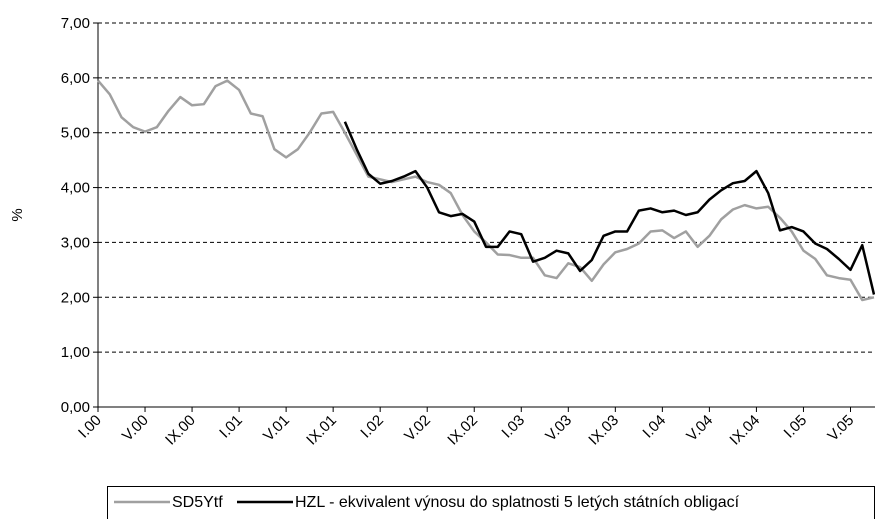  Describe the element at coordinates (75, 23) in the screenshot. I see `y-tick-label: 7,00` at that location.